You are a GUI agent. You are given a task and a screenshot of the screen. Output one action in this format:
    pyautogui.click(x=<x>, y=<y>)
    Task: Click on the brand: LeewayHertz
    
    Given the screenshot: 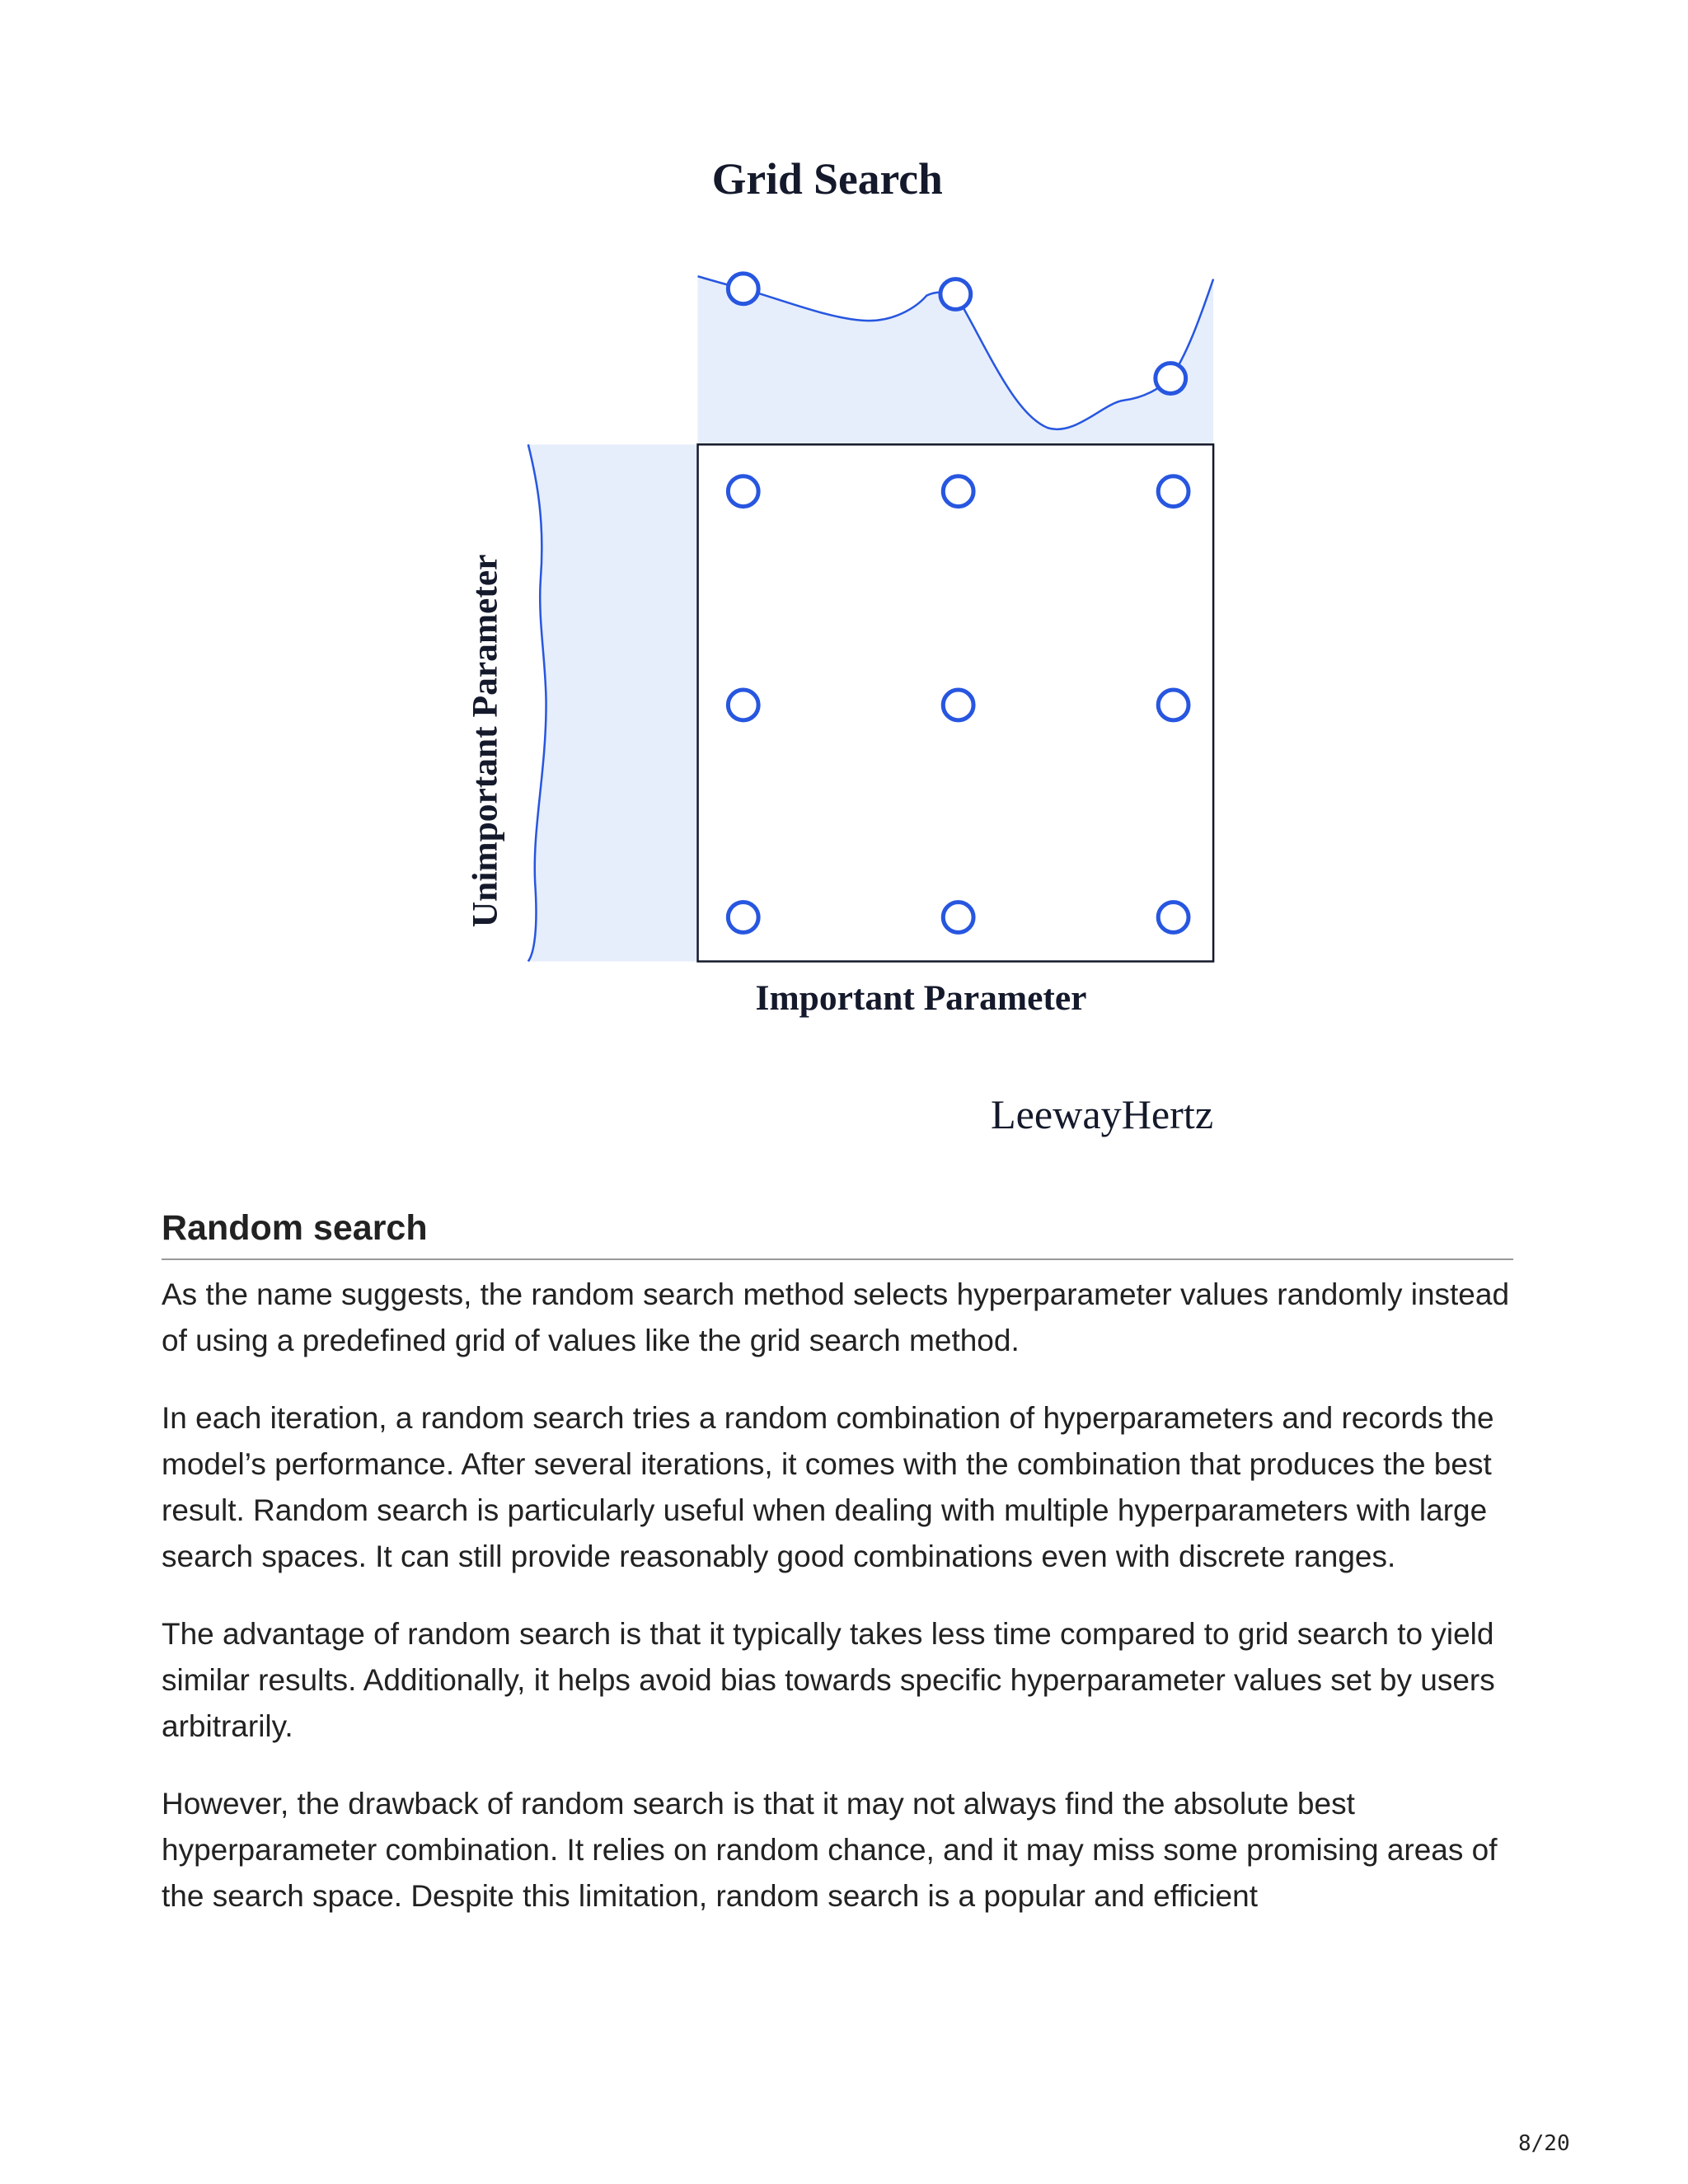 What is the action you would take?
    pyautogui.click(x=1102, y=1114)
    